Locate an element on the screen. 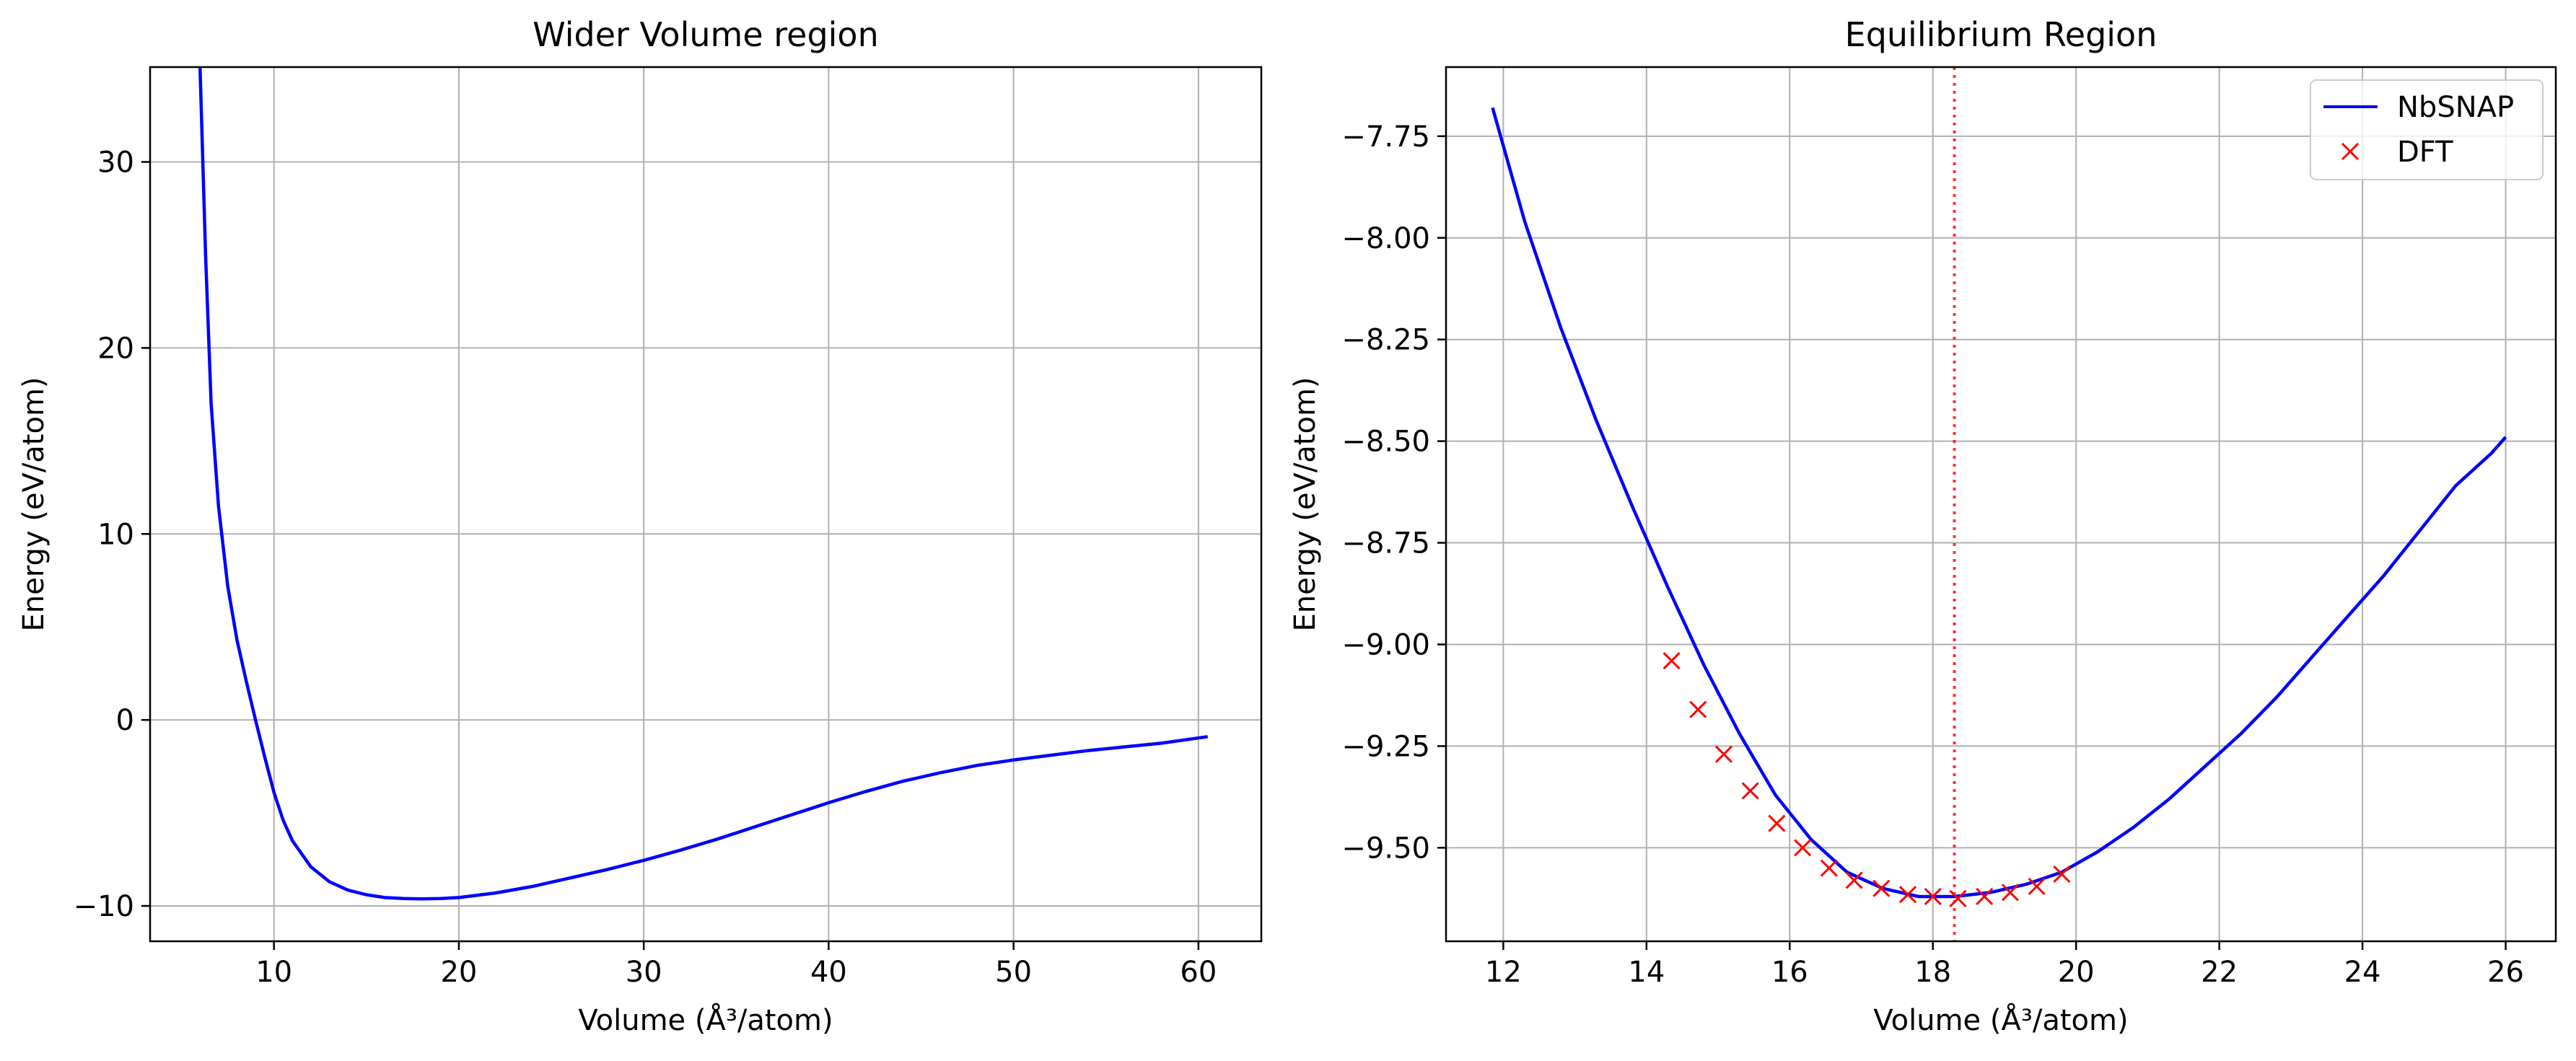  y-tick-label: 10 is located at coordinates (115, 534).